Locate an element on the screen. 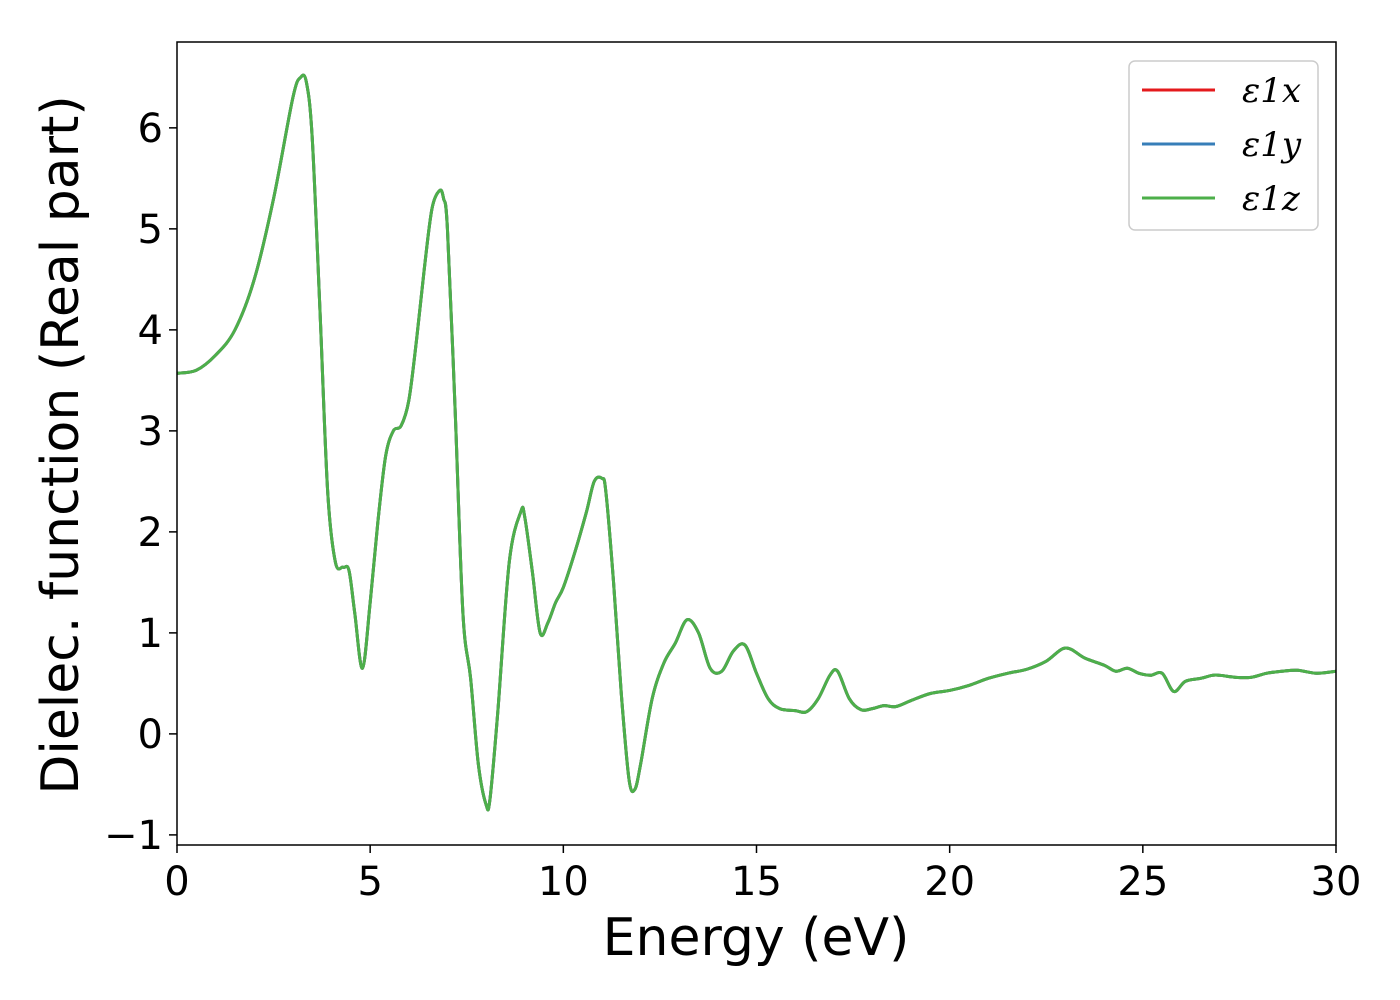  legend-box is located at coordinates (1223, 145).